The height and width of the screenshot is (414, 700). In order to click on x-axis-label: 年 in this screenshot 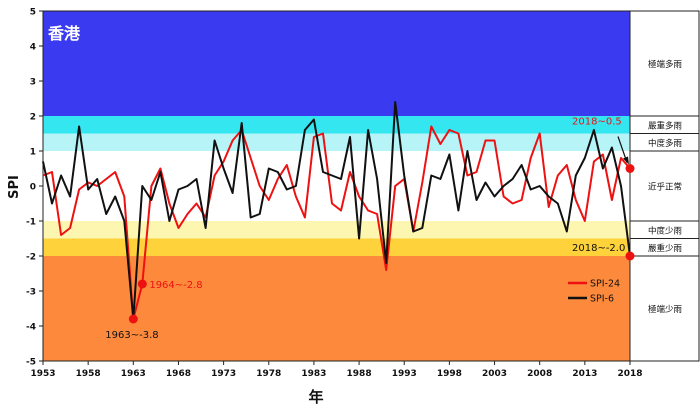, I will do `click(315, 397)`.